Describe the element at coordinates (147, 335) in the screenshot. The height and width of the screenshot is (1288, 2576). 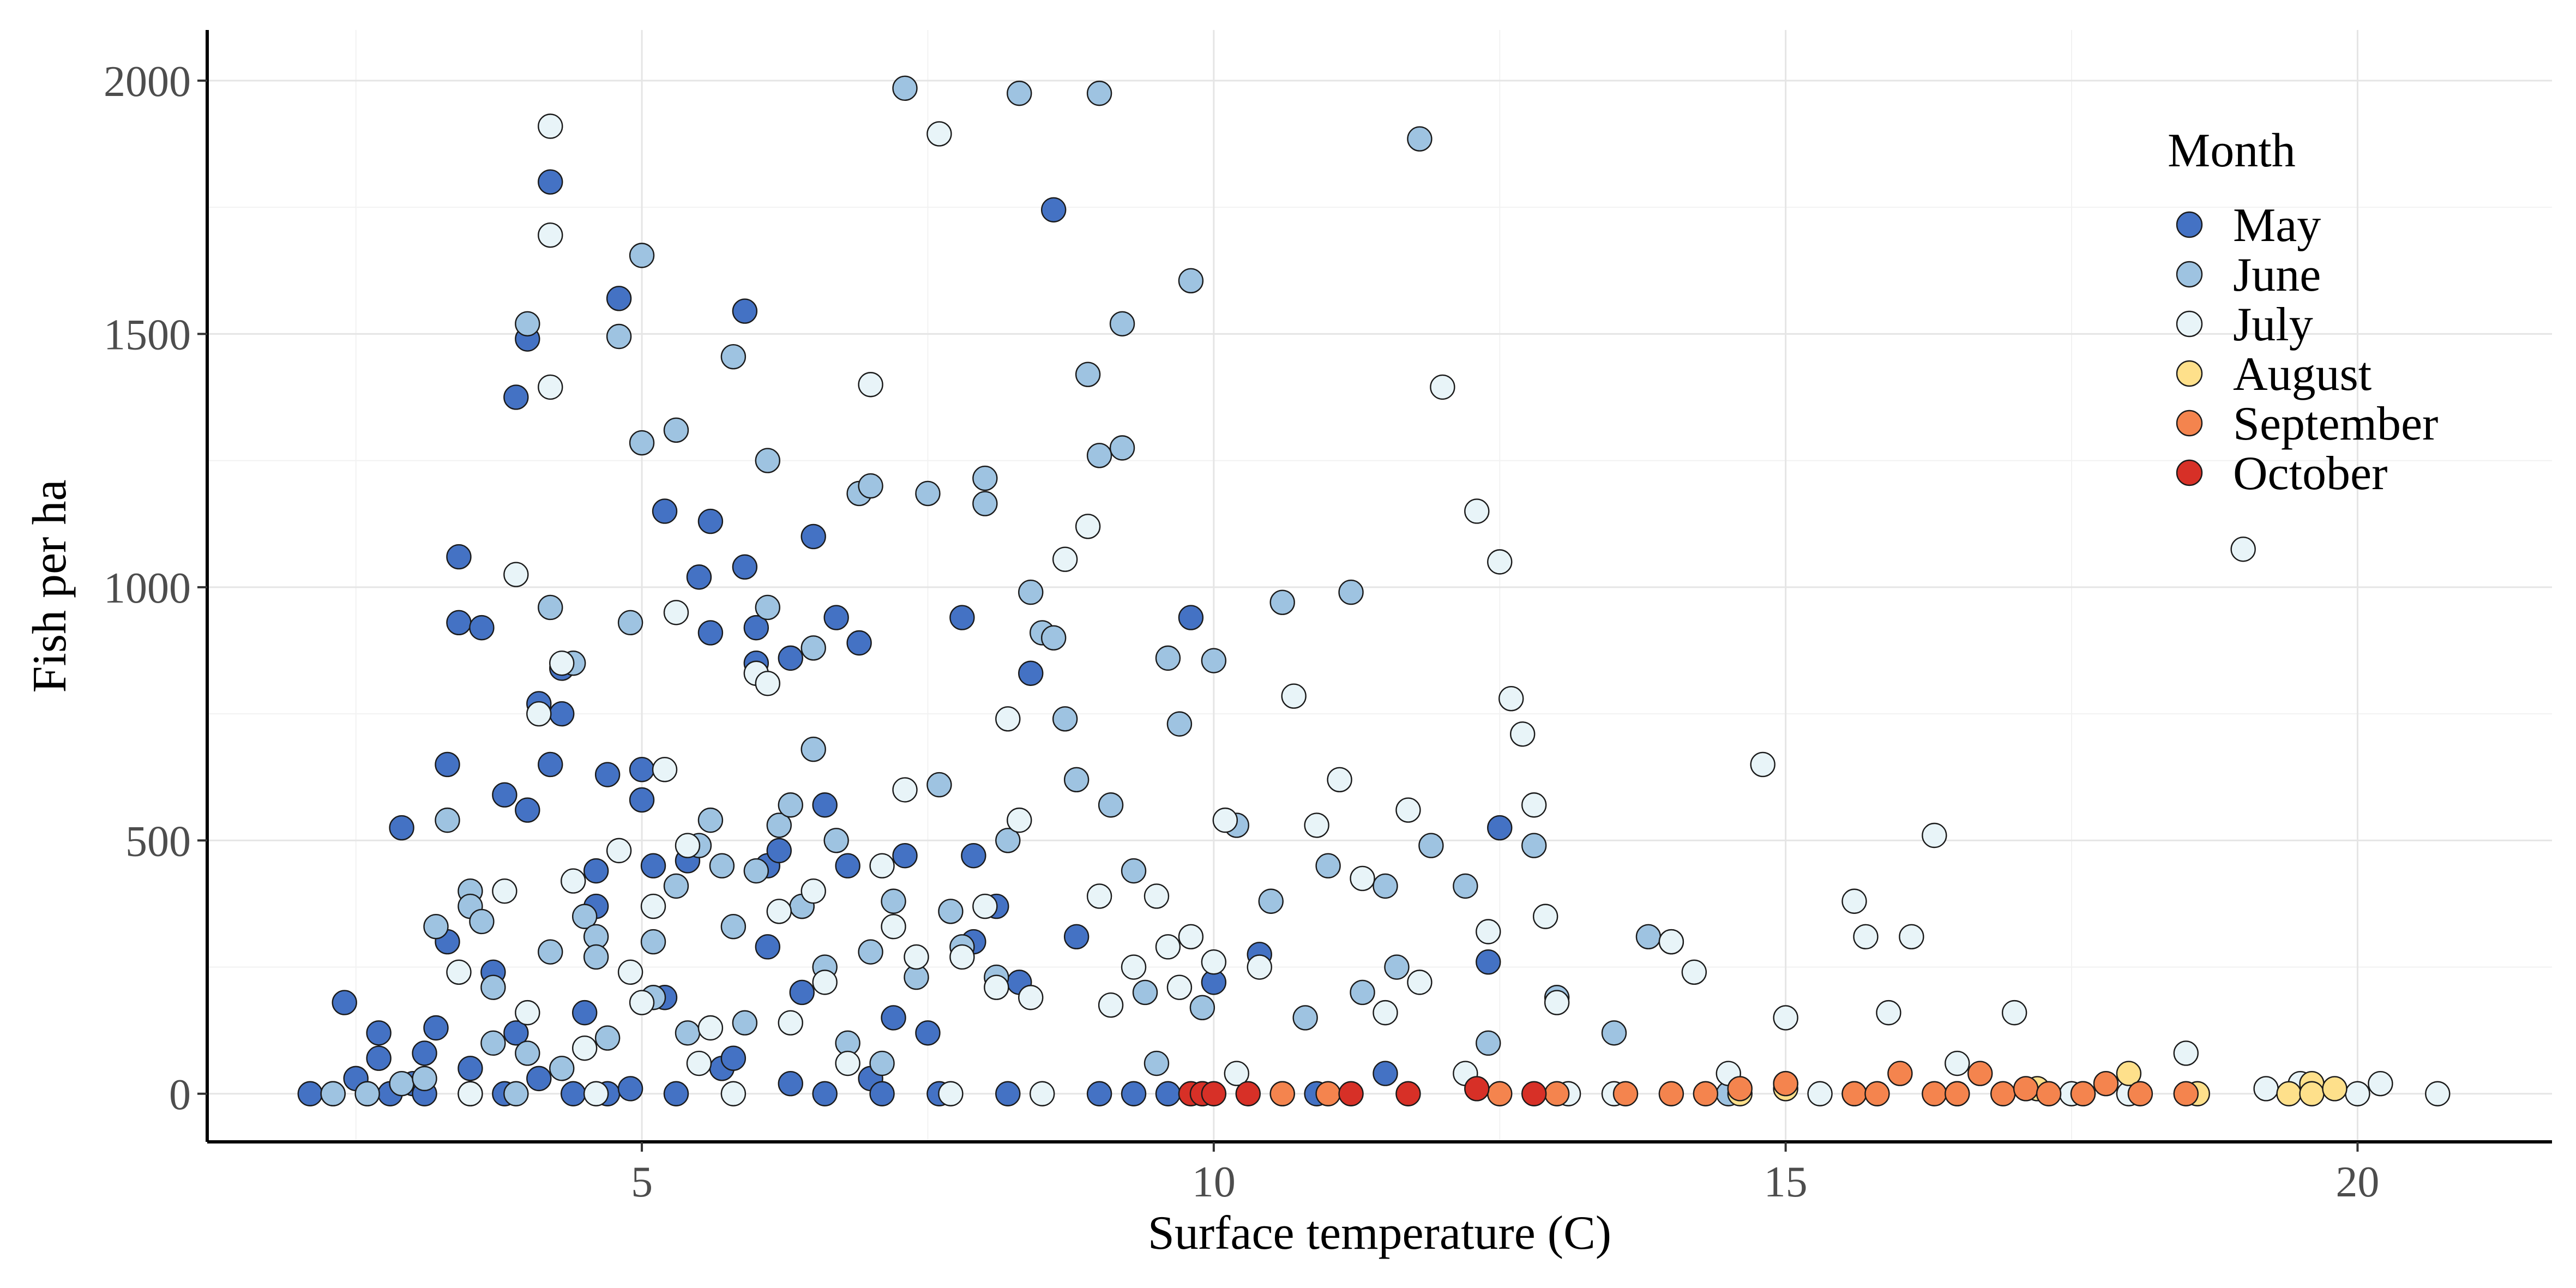
I see `y-tick-label: 1500` at that location.